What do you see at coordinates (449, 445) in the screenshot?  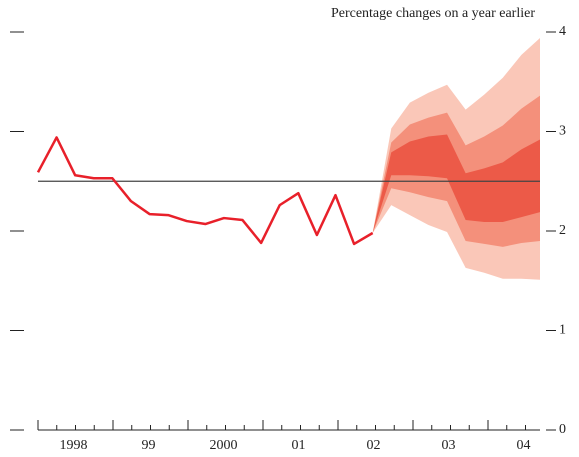 I see `x-tick-label: 03` at bounding box center [449, 445].